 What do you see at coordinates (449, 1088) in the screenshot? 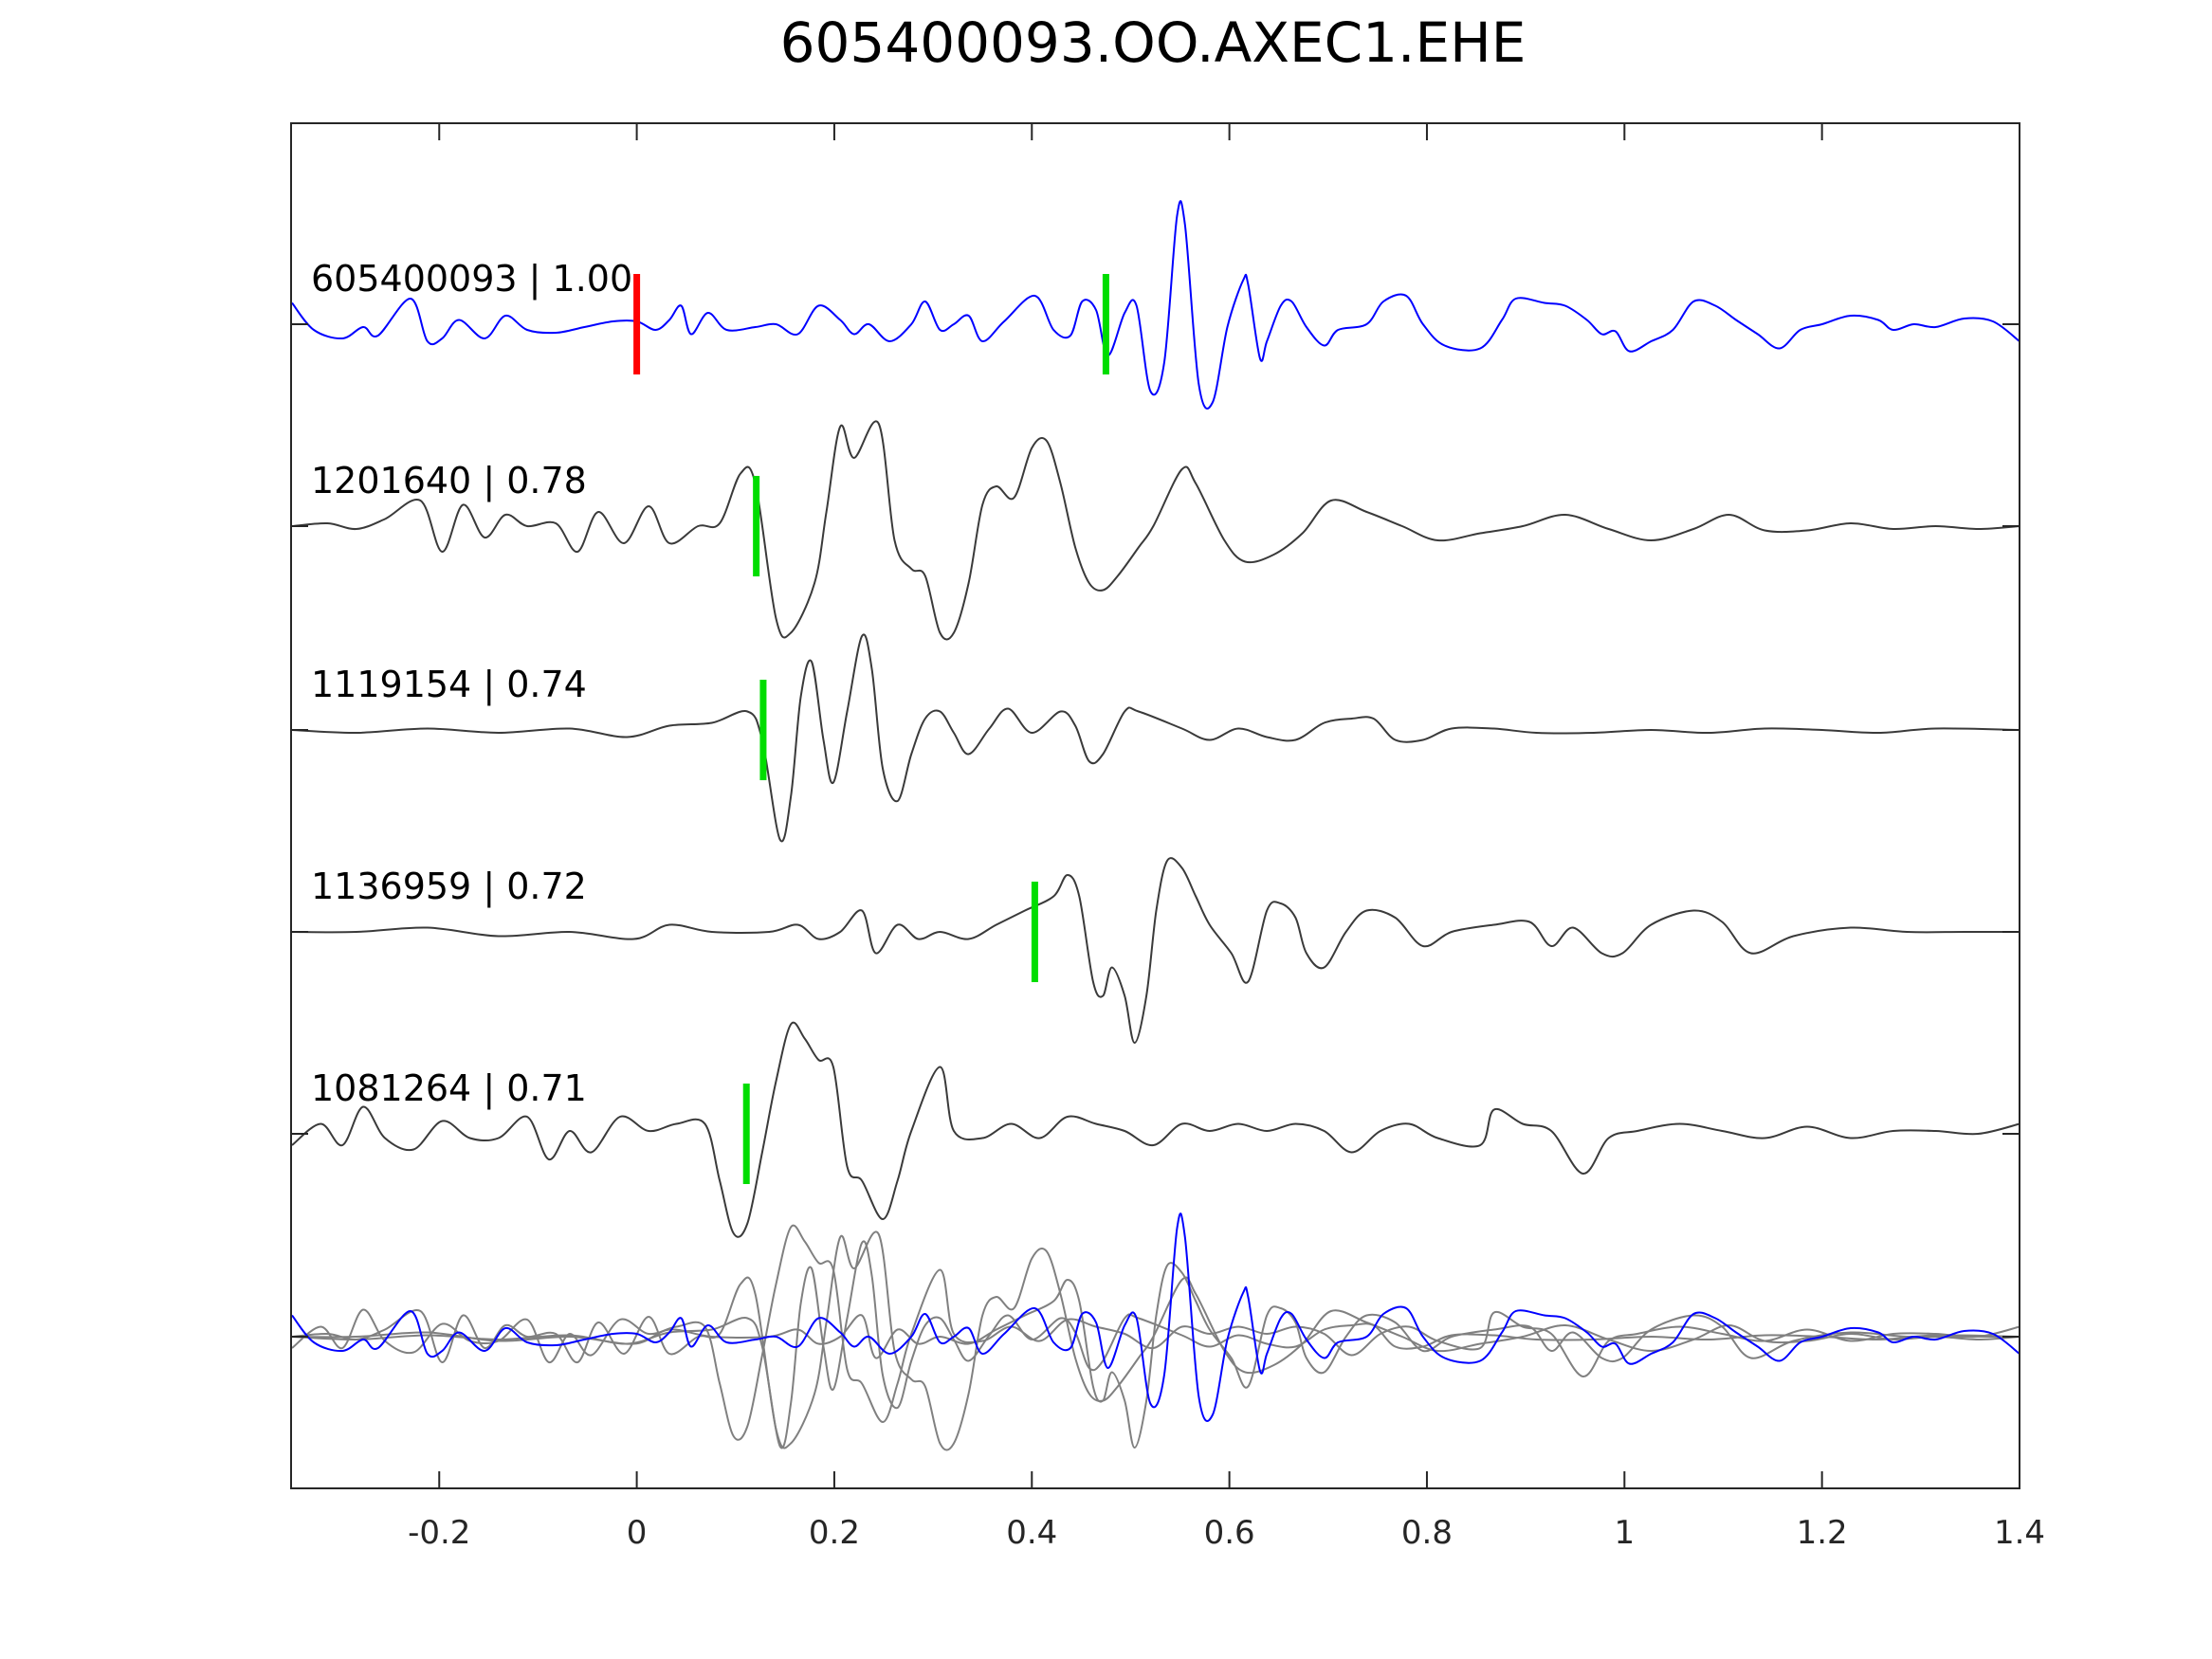
I see `trace-label-5: 1081264 | 0.71` at bounding box center [449, 1088].